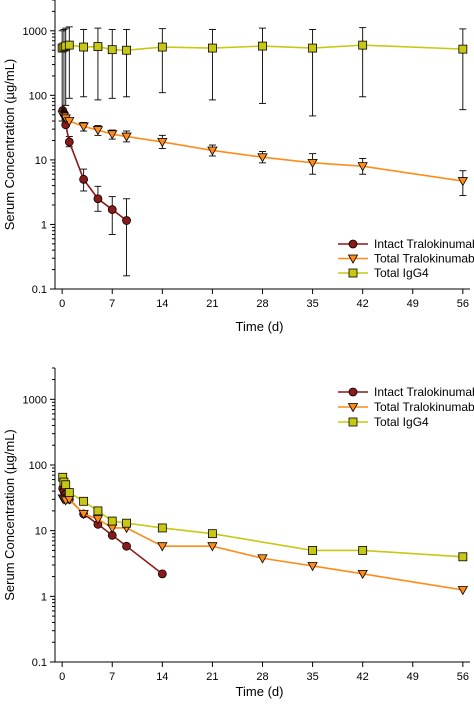 Image resolution: width=474 pixels, height=708 pixels. What do you see at coordinates (112, 677) in the screenshot?
I see `x-tick-label: 7` at bounding box center [112, 677].